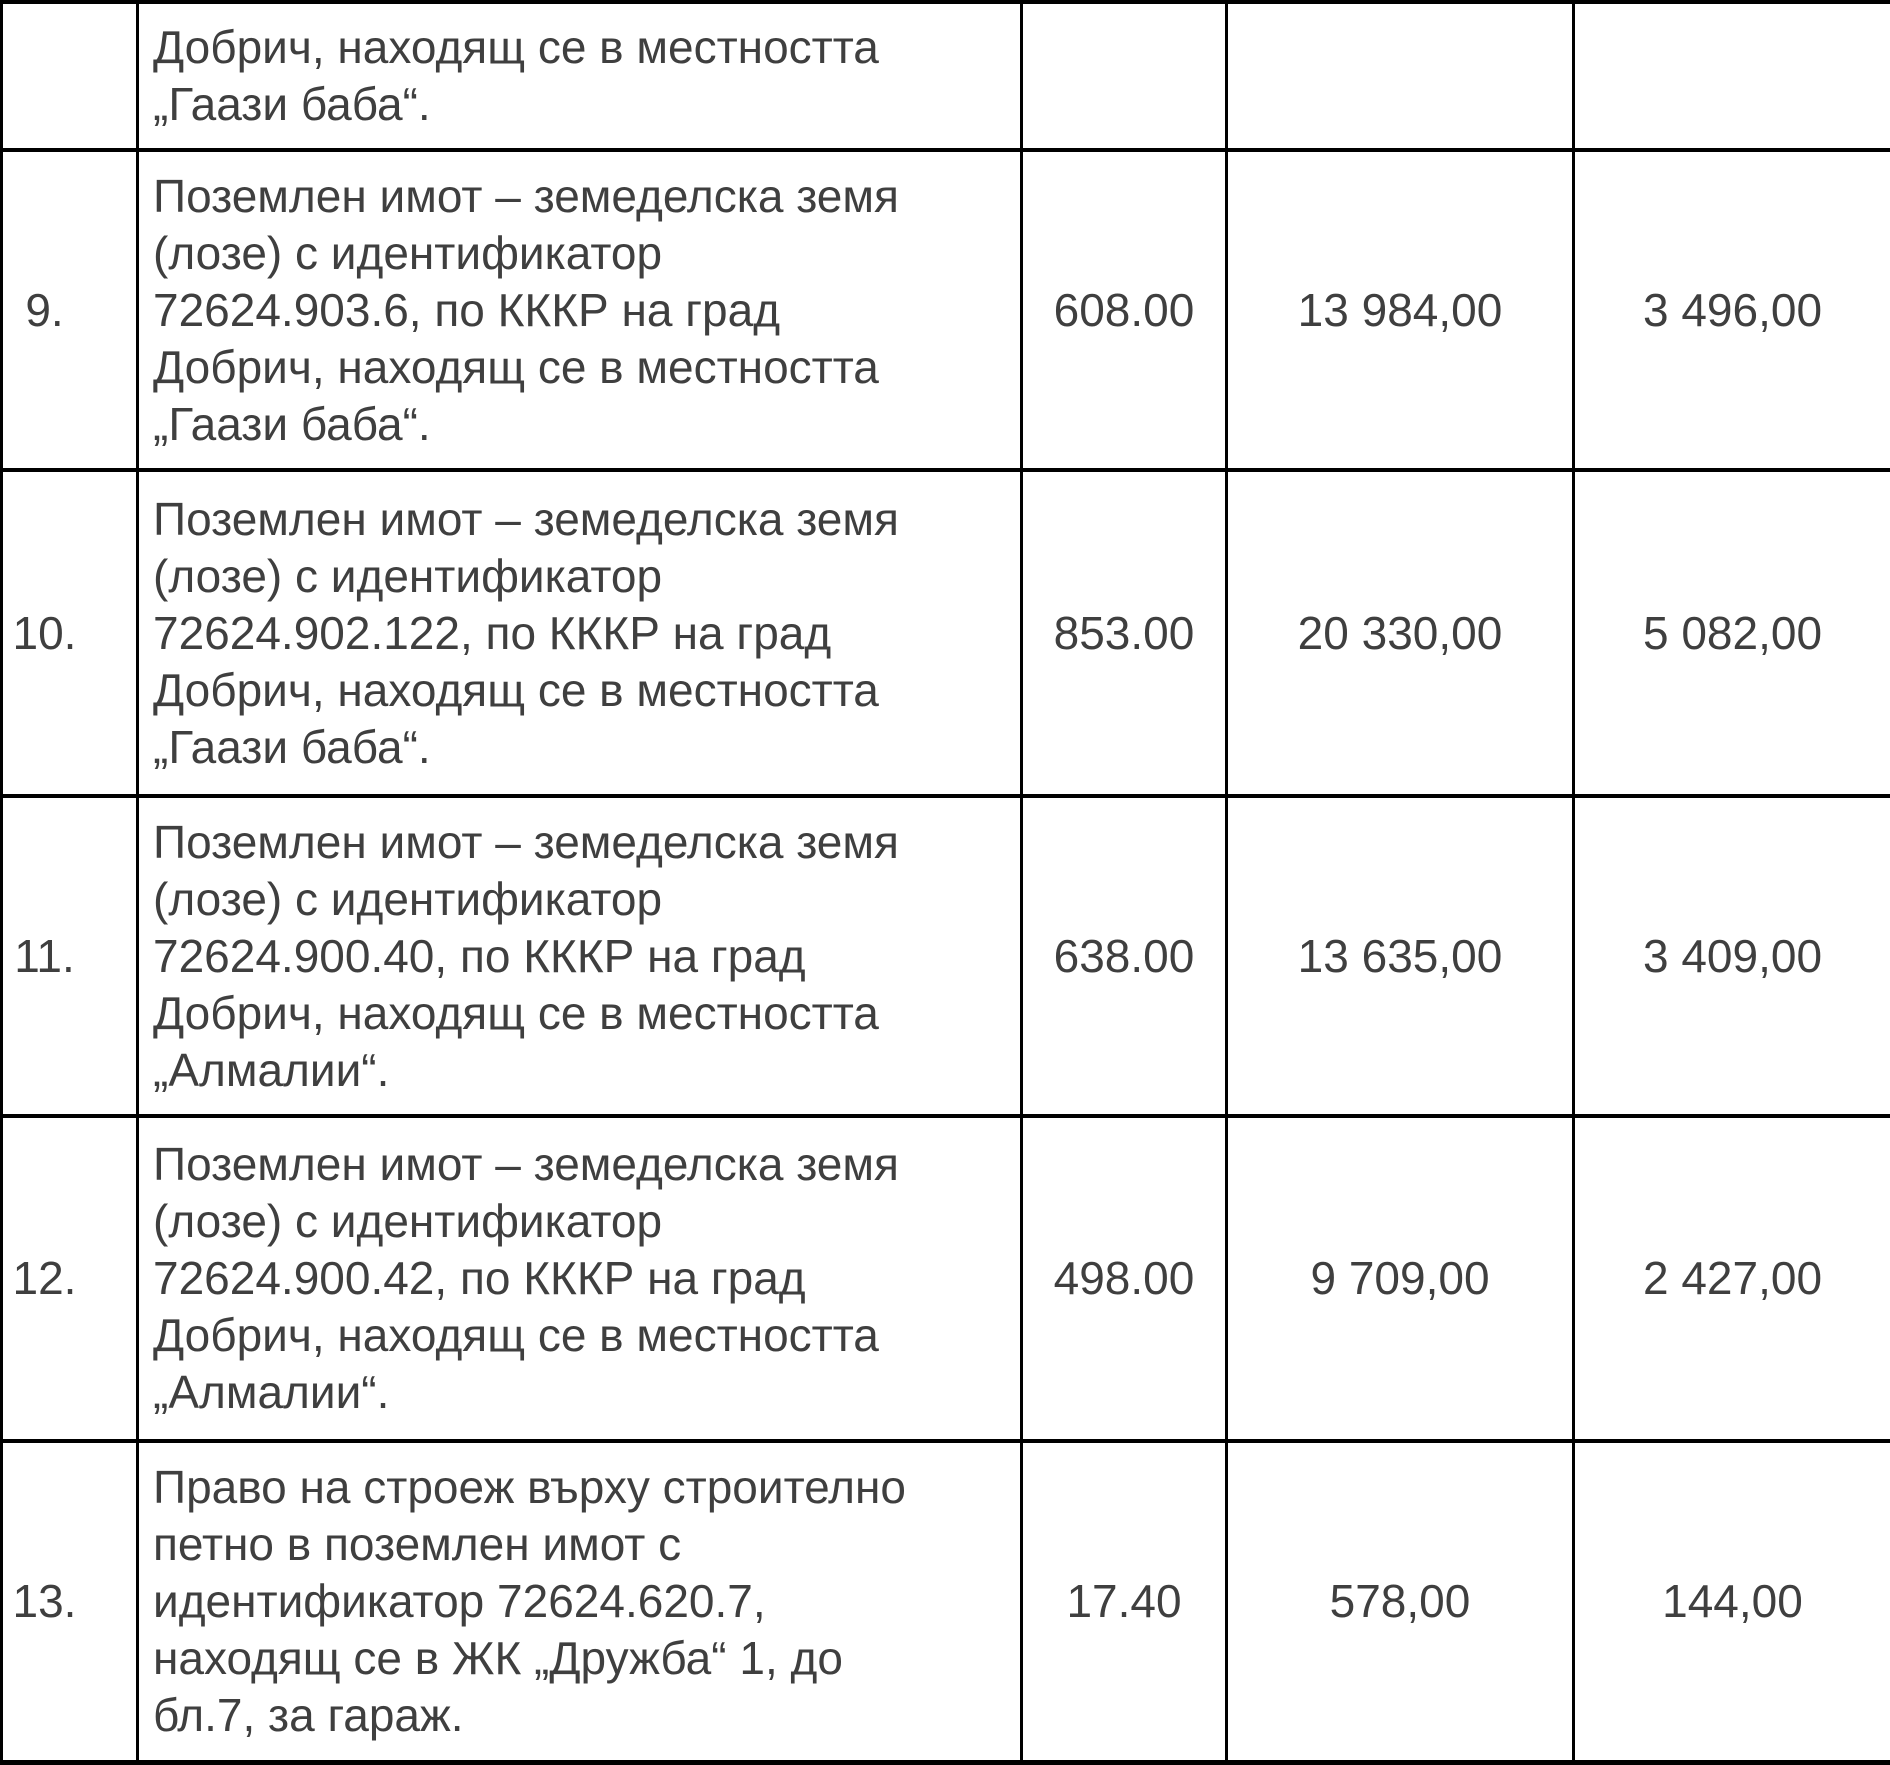 The width and height of the screenshot is (1890, 1765). I want to click on description-line: идентификатор 72624.620.7,, so click(583, 1601).